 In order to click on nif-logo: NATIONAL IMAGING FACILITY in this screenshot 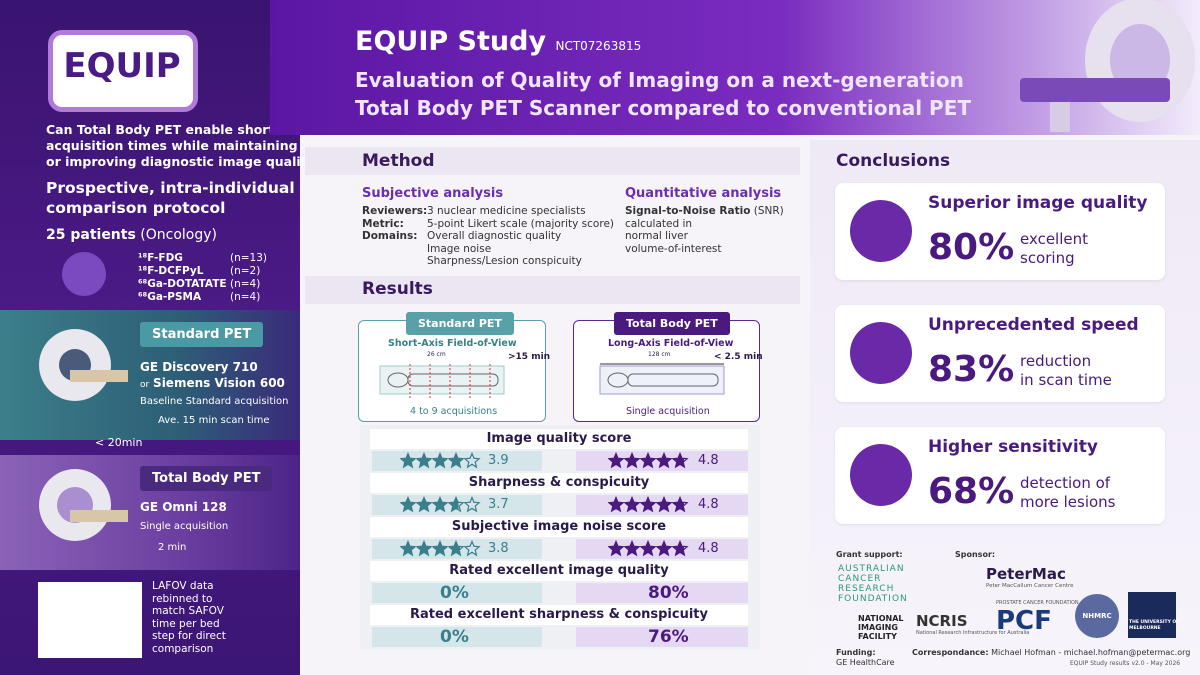, I will do `click(880, 627)`.